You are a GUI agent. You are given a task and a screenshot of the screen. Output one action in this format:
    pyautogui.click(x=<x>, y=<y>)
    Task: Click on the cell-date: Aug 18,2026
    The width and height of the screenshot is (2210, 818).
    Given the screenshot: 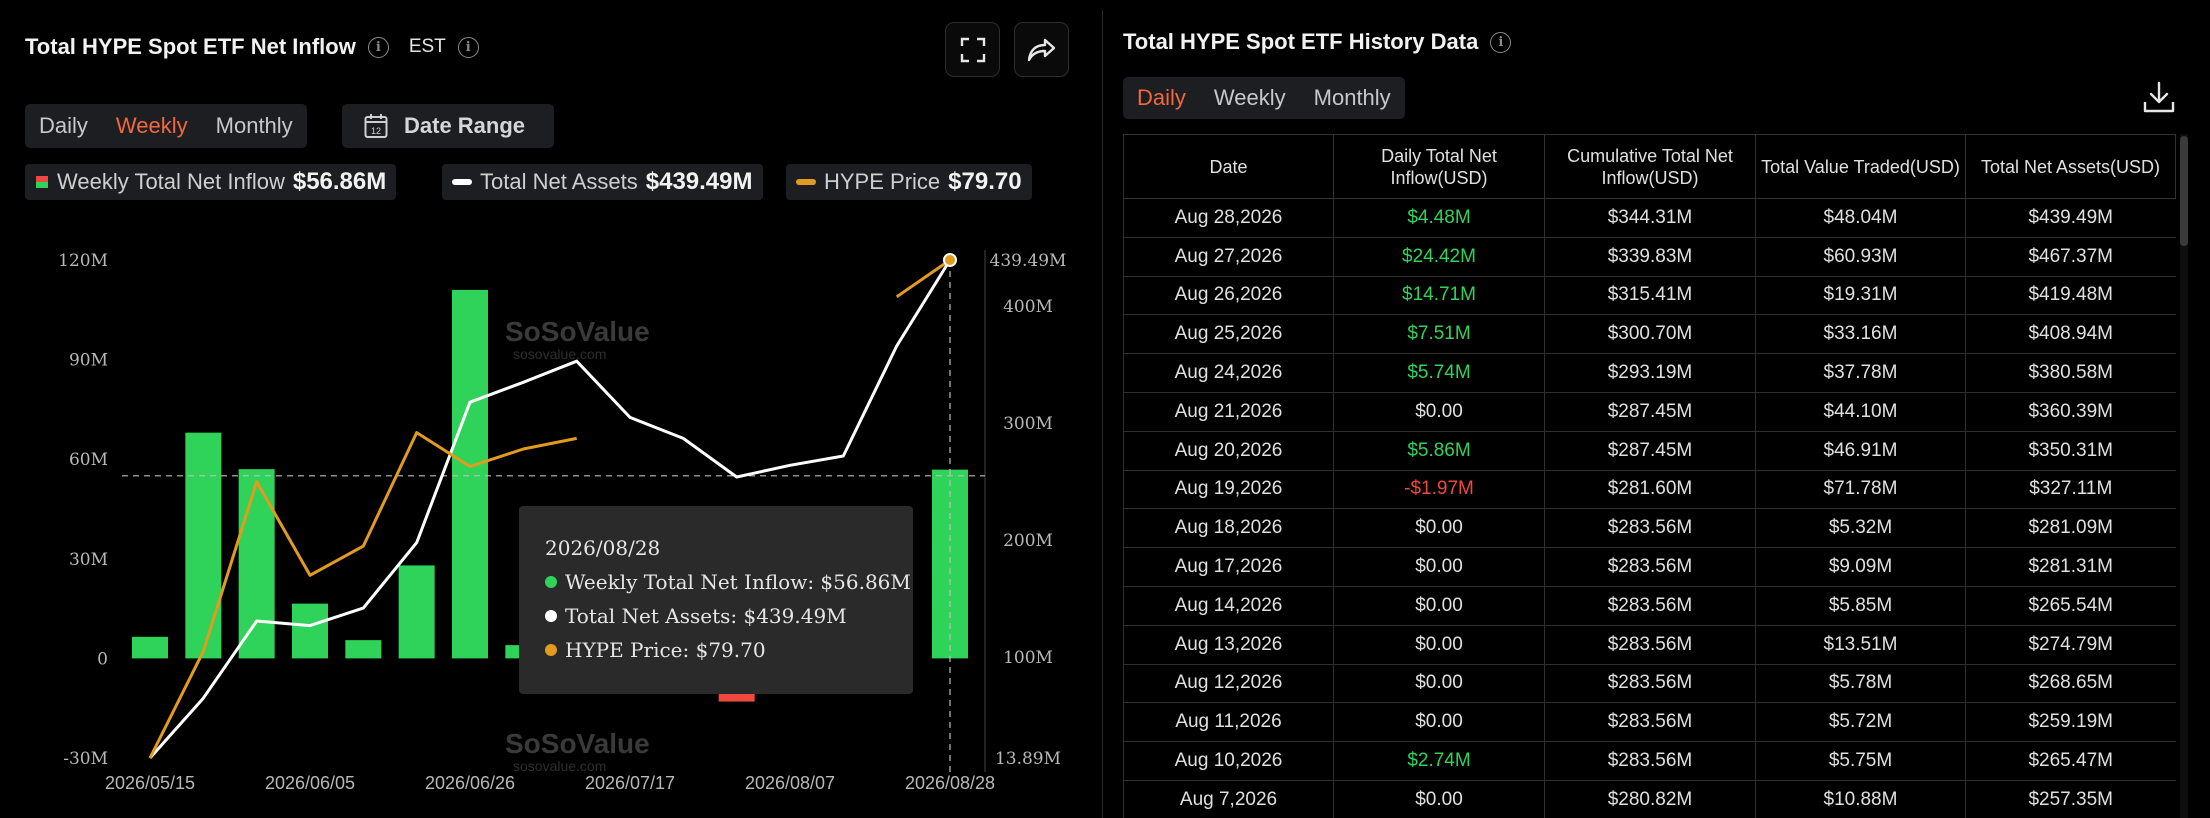 What is the action you would take?
    pyautogui.click(x=1228, y=528)
    